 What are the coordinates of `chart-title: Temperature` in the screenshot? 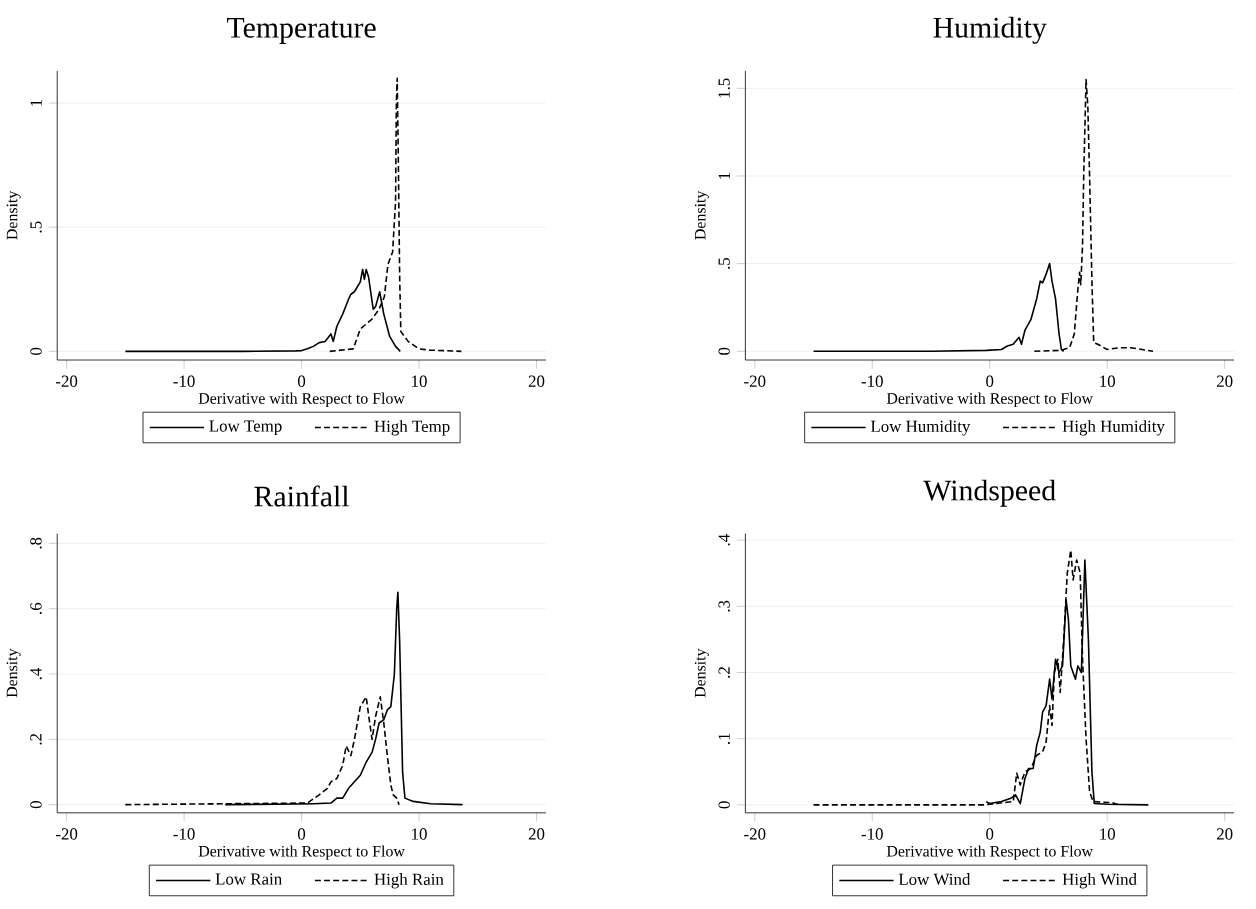 It's located at (301, 31).